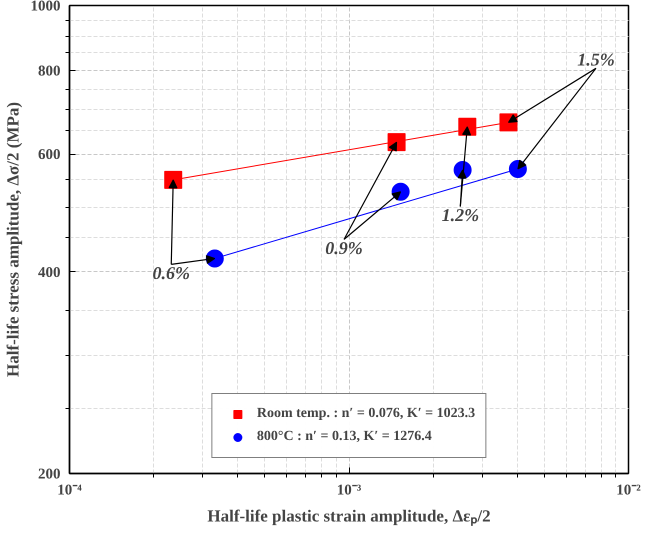  I want to click on annotation: 1.5%, so click(596, 59).